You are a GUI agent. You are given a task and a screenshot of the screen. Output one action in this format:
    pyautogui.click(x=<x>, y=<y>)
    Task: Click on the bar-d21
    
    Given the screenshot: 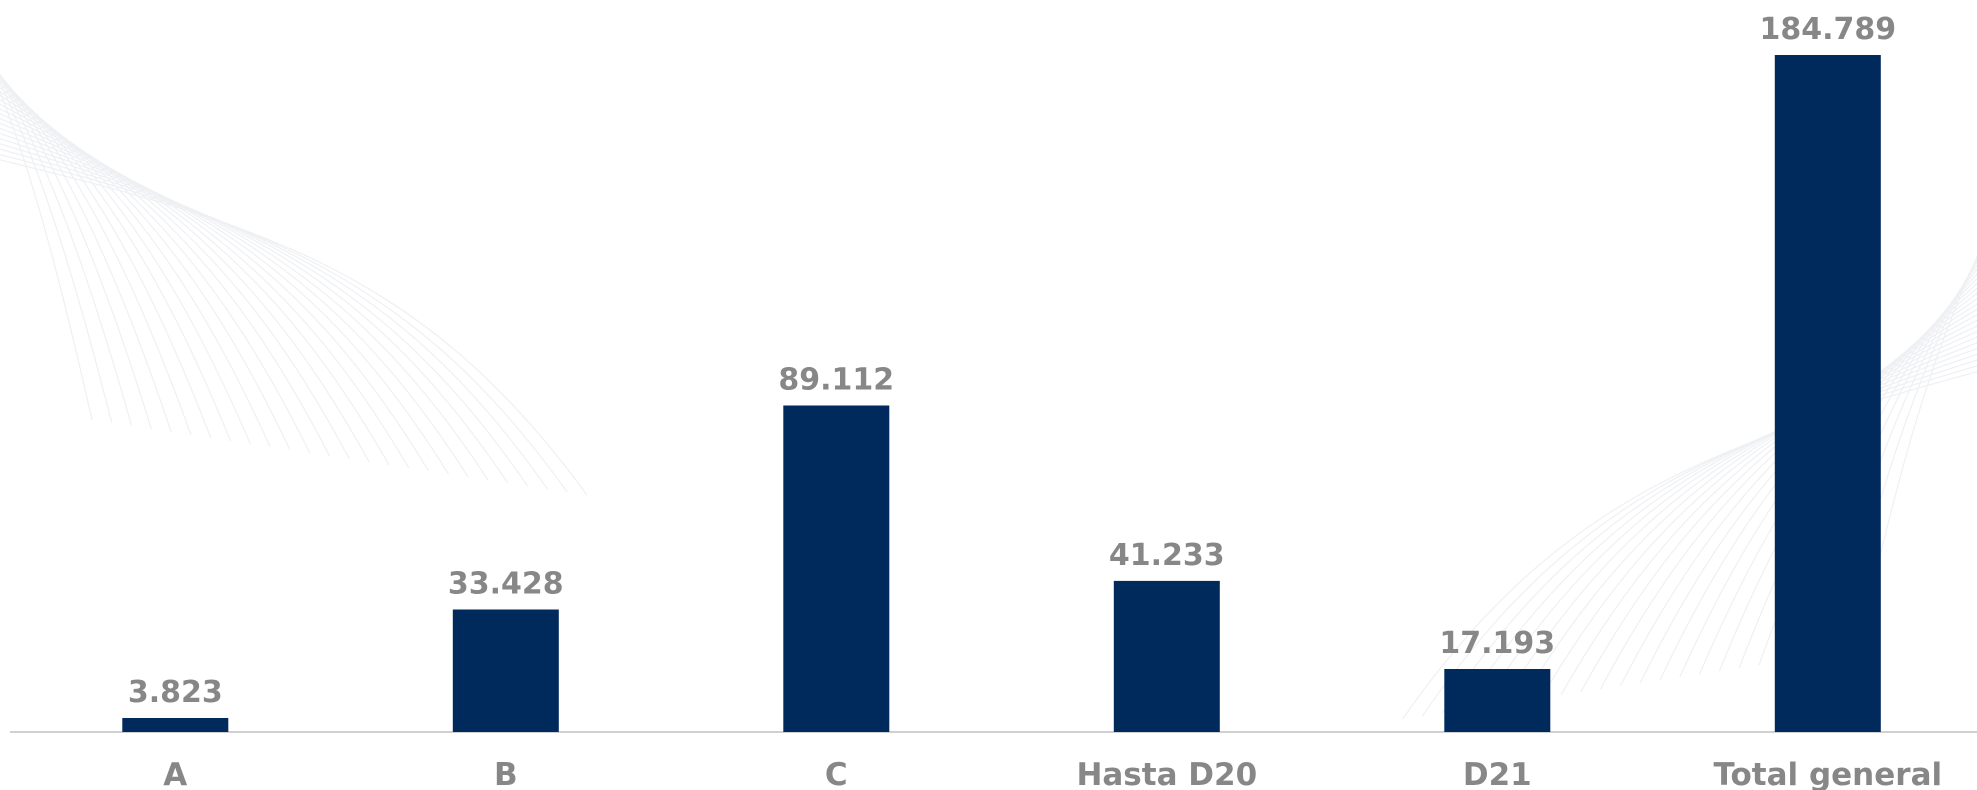 What is the action you would take?
    pyautogui.click(x=1497, y=700)
    